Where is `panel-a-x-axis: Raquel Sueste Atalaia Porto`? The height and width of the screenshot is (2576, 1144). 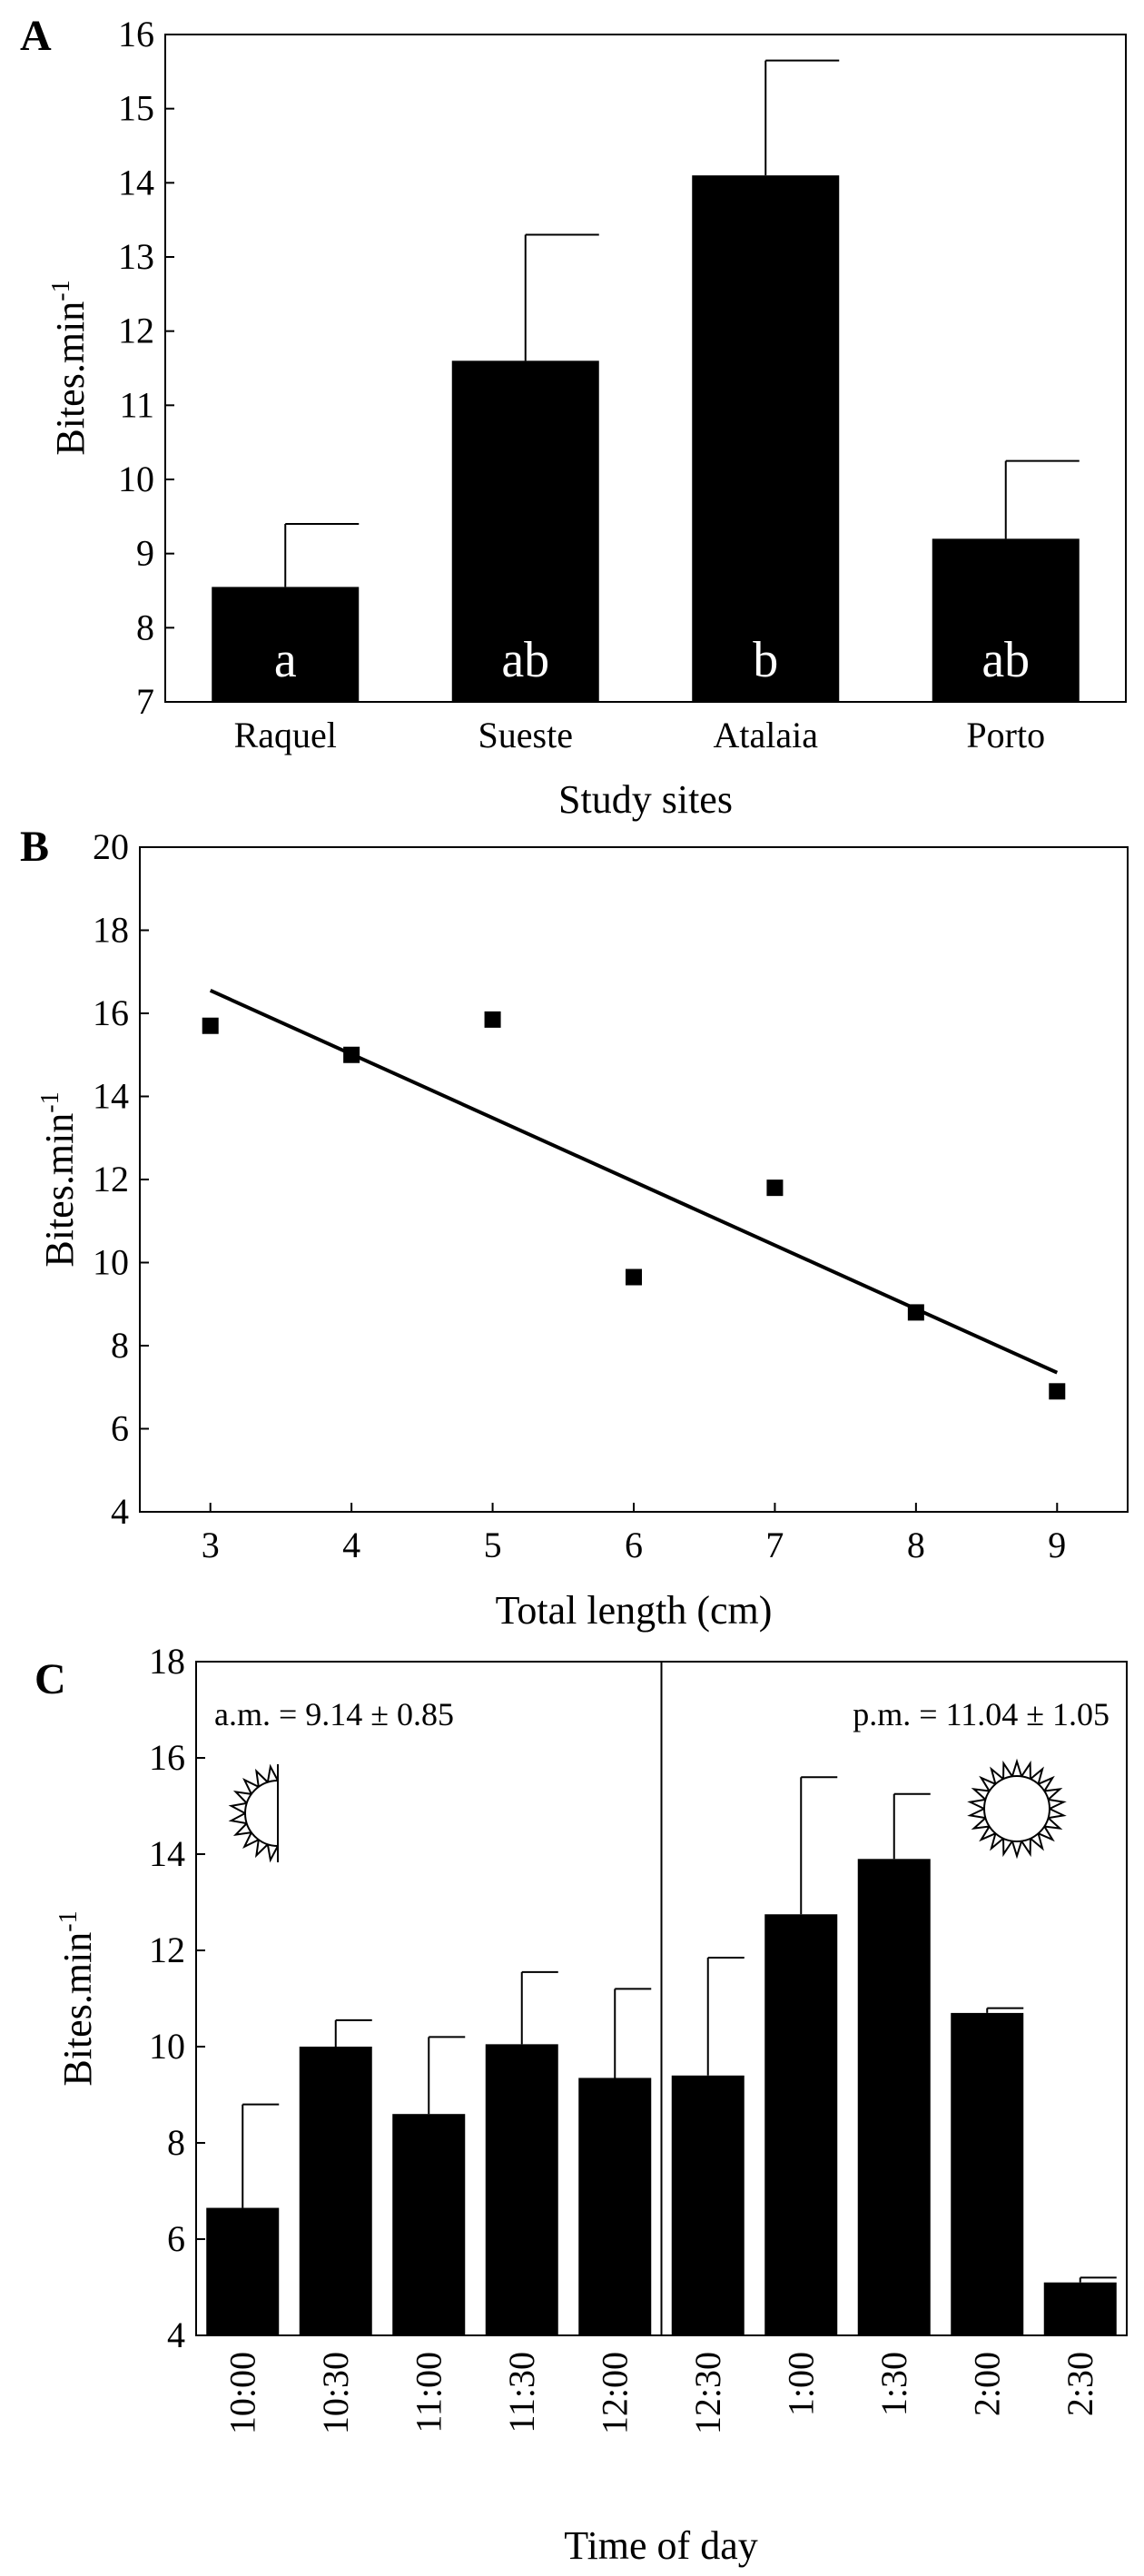
panel-a-x-axis: Raquel Sueste Atalaia Porto is located at coordinates (640, 735).